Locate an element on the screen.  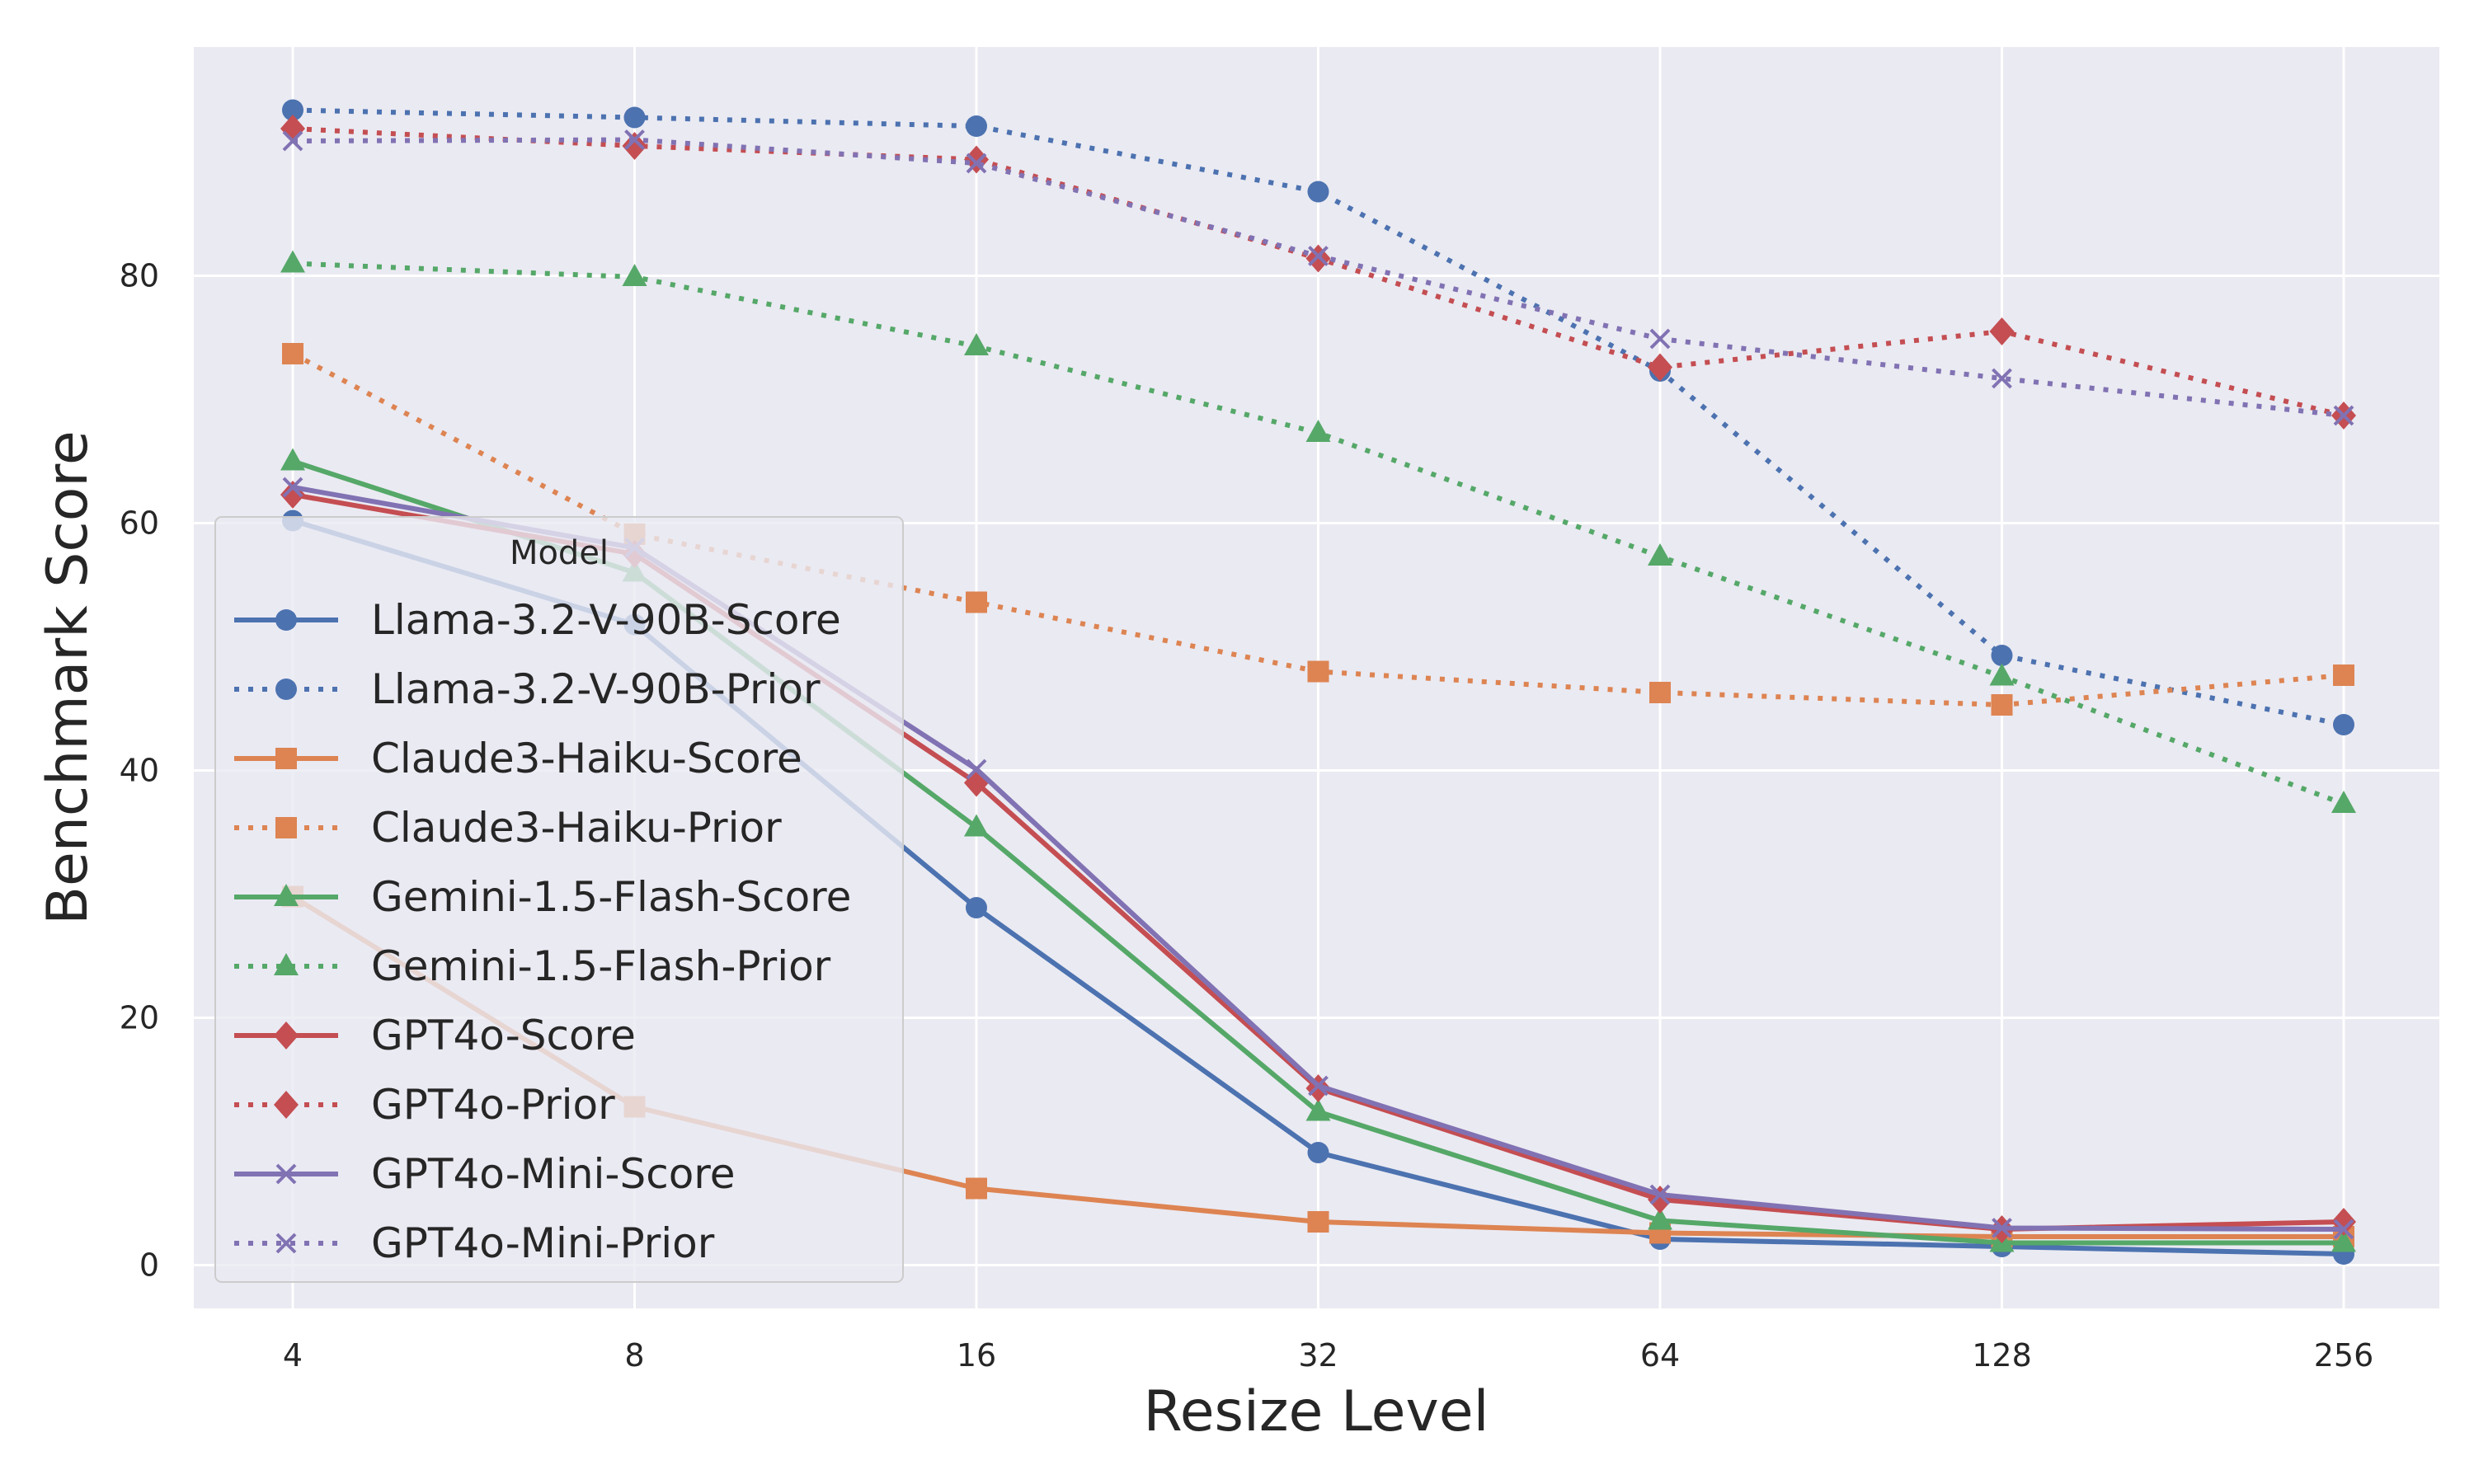
legend-marker-claude3-haiku-prior is located at coordinates (286, 828).